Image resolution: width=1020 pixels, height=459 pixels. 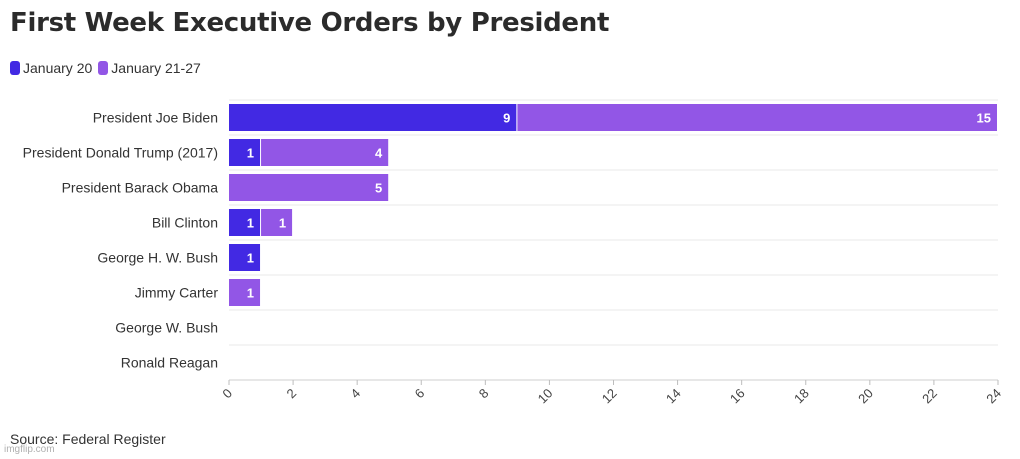 I want to click on category-label: President Barack Obama, so click(x=140, y=188).